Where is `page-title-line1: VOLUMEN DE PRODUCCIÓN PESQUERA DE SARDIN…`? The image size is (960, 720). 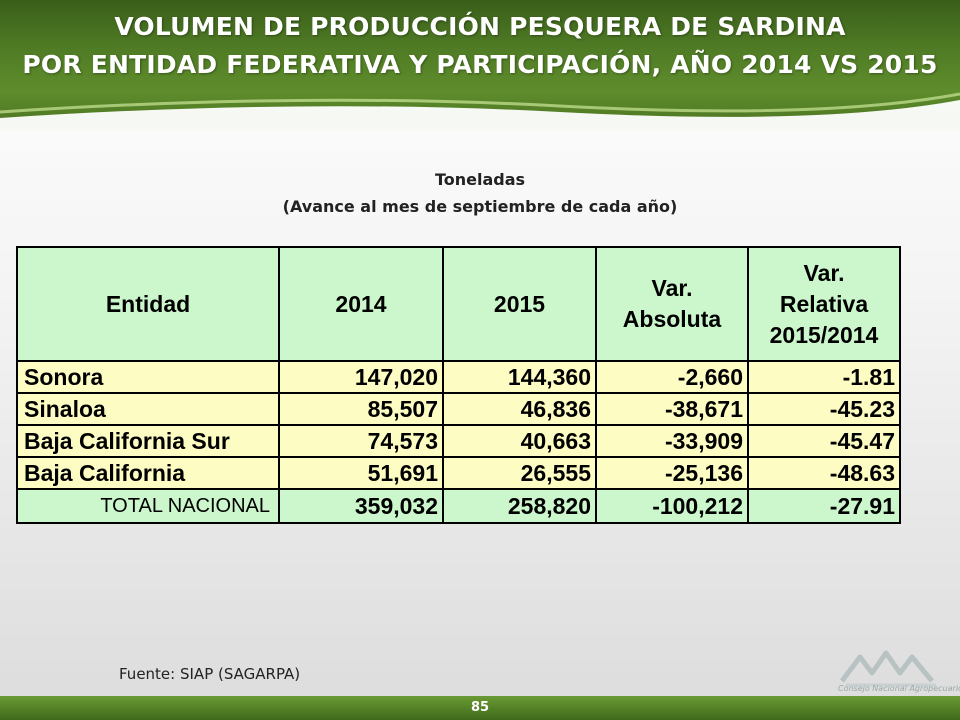
page-title-line1: VOLUMEN DE PRODUCCIÓN PESQUERA DE SARDIN… is located at coordinates (480, 26).